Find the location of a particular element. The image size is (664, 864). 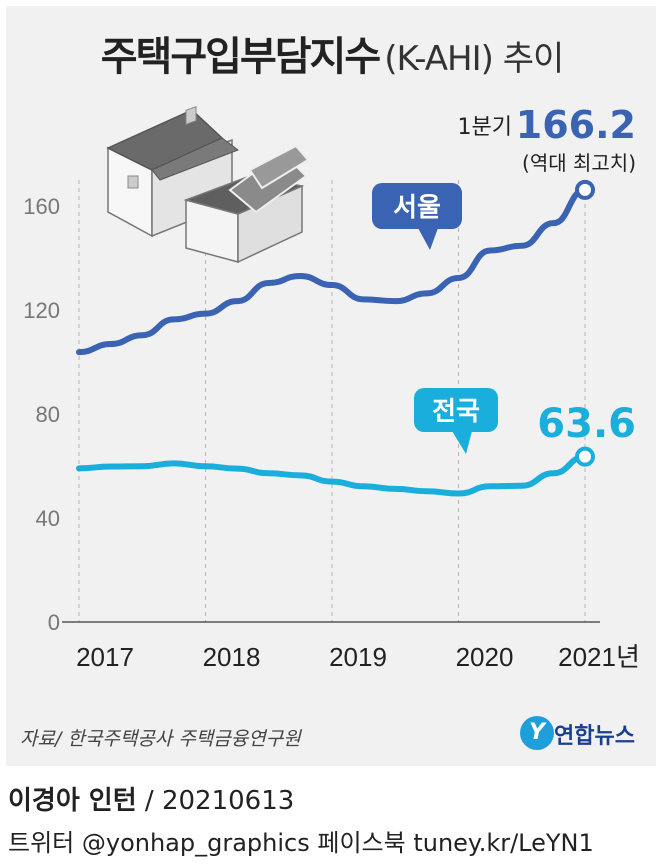

x-axis: 2017 2018 2019 2020 2021년 is located at coordinates (358, 657).